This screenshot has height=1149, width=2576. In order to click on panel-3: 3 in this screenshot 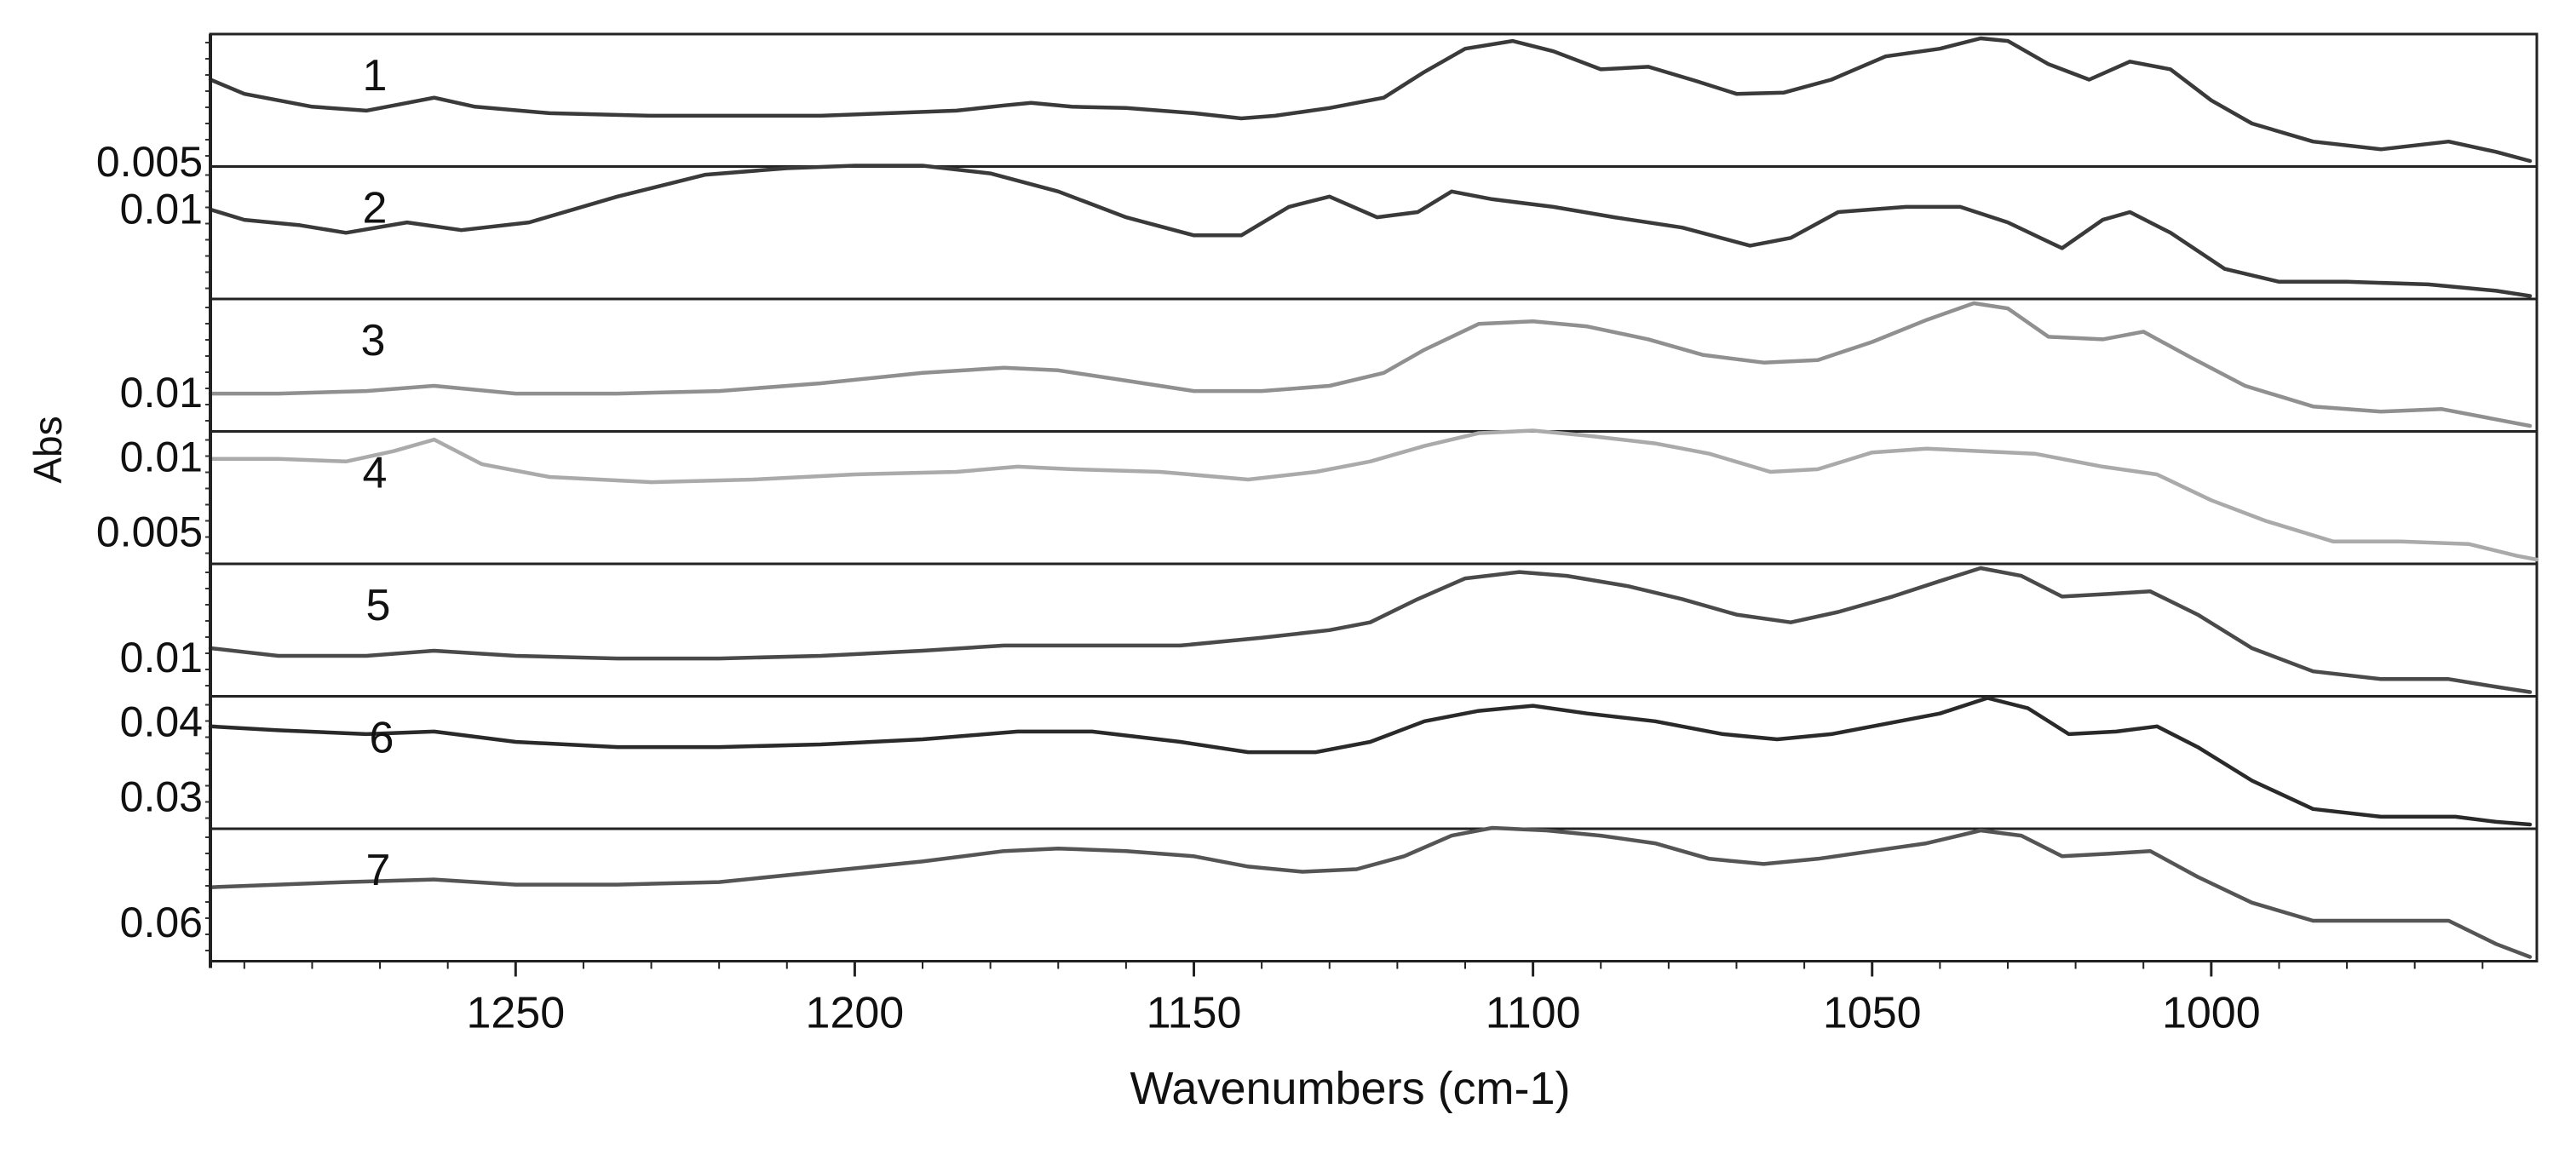, I will do `click(1374, 365)`.